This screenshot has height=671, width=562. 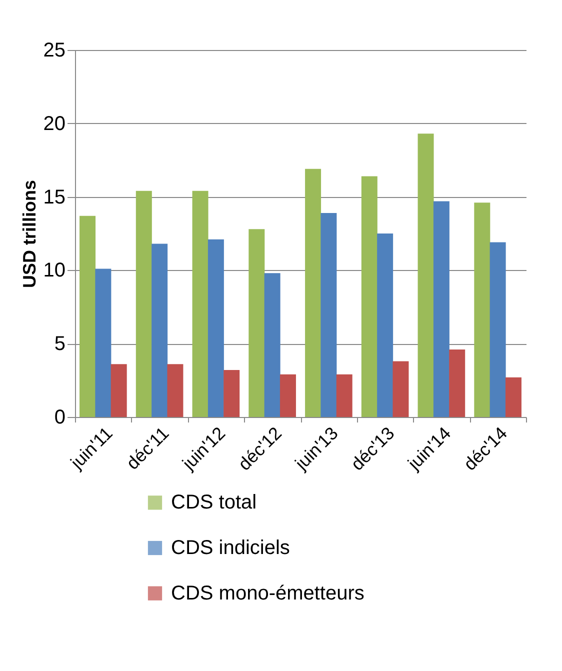 I want to click on legend-label: CDS indiciels, so click(x=230, y=548).